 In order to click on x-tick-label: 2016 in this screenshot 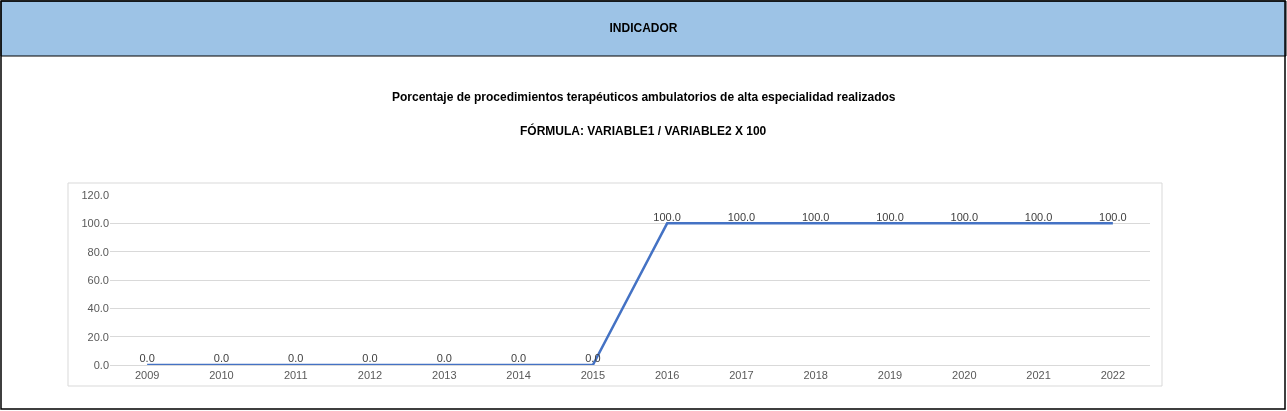, I will do `click(667, 375)`.